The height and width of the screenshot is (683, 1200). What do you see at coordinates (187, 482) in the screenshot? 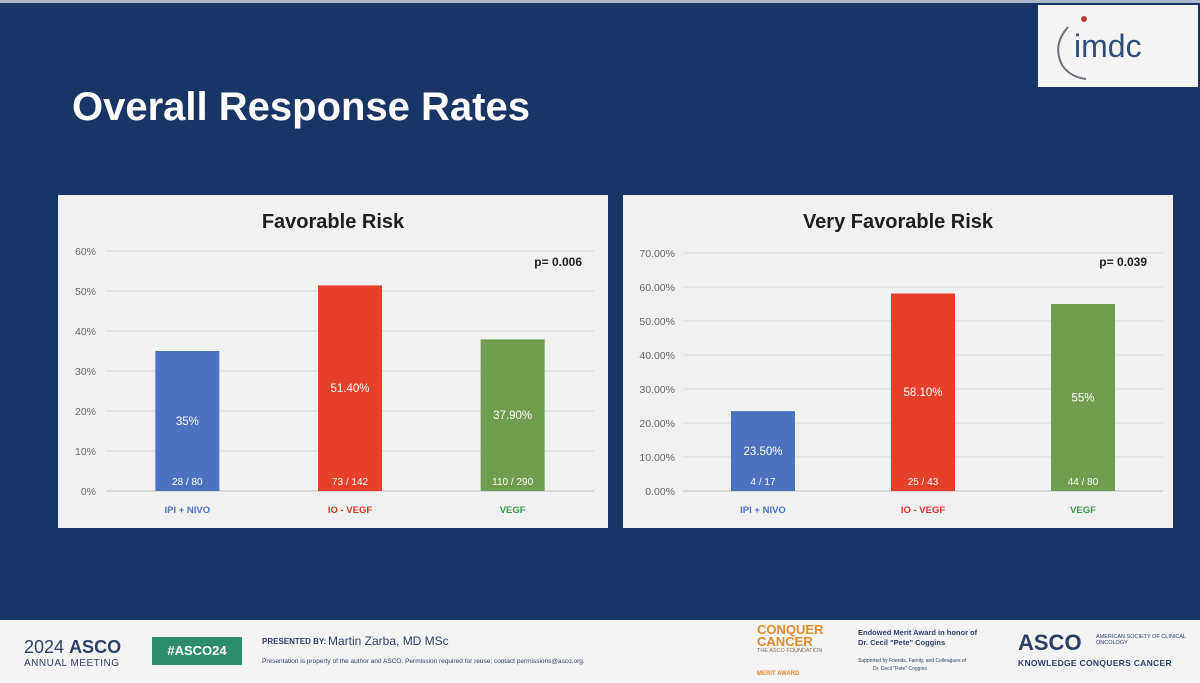
I see `bar-count-label: 28 / 80` at bounding box center [187, 482].